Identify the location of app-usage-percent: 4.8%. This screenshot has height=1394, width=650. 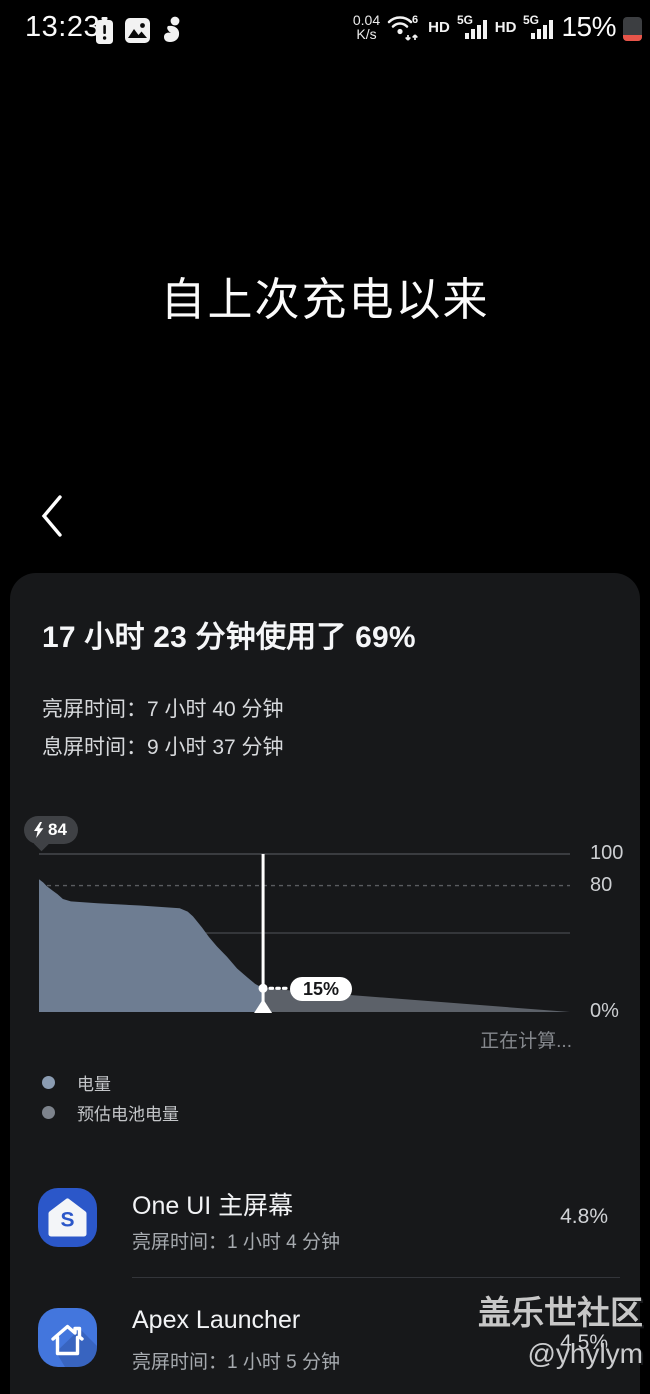
(584, 1216).